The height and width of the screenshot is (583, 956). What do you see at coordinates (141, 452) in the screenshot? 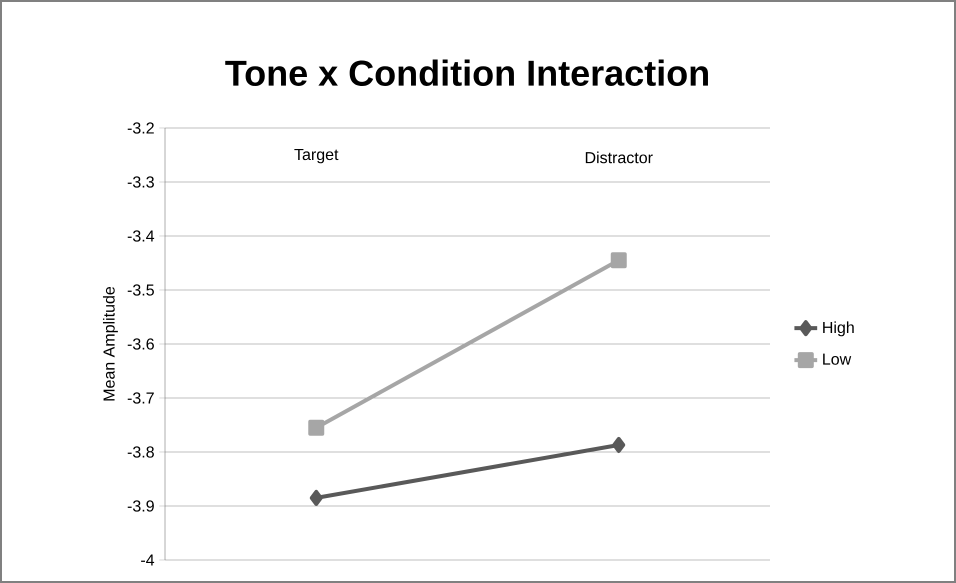
I see `y-tick-label: -3.8` at bounding box center [141, 452].